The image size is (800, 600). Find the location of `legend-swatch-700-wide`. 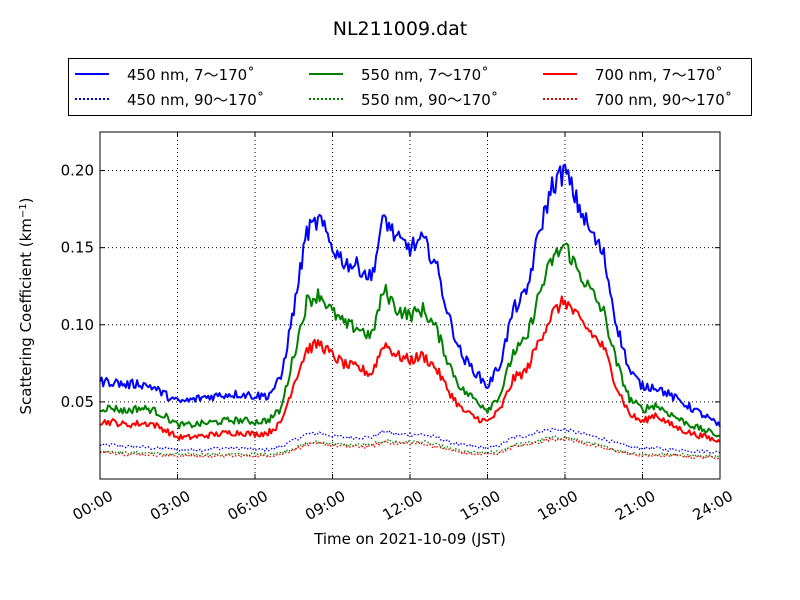

legend-swatch-700-wide is located at coordinates (560, 74).